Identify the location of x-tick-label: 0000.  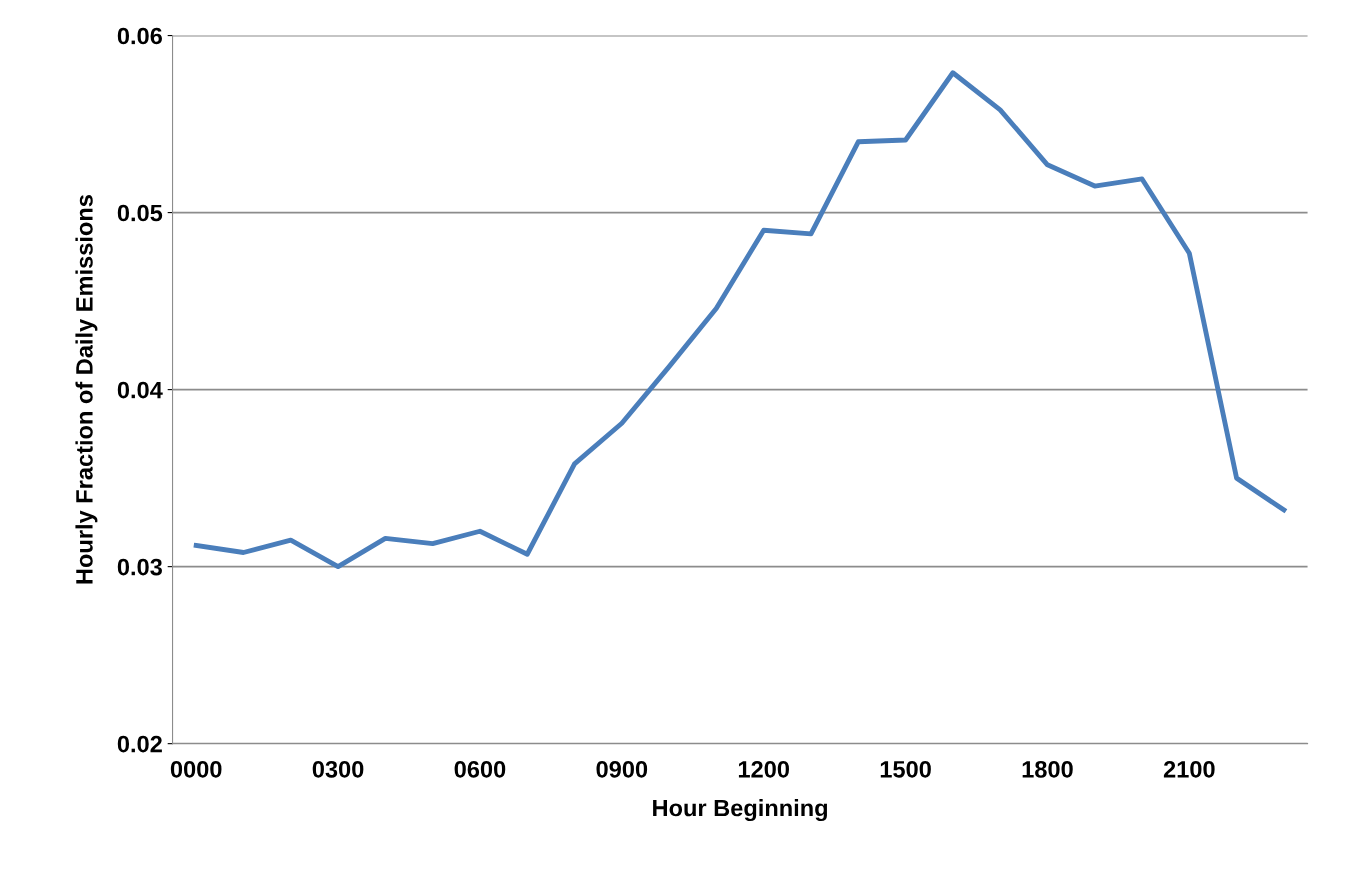
(196, 769).